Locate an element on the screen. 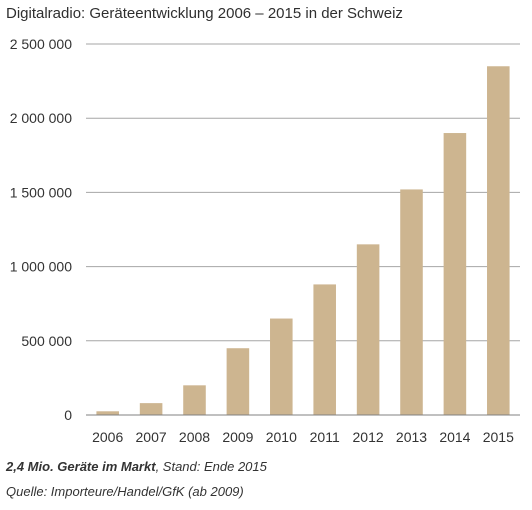 This screenshot has height=510, width=532. x-tick-label: 2009 is located at coordinates (237, 437).